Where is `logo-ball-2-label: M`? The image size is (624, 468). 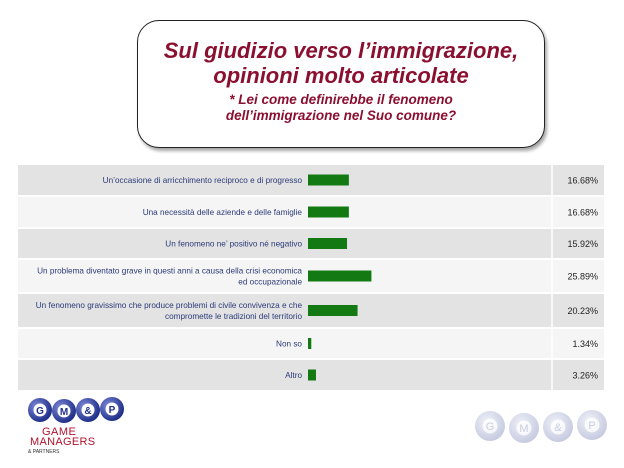
logo-ball-2-label: M is located at coordinates (64, 412).